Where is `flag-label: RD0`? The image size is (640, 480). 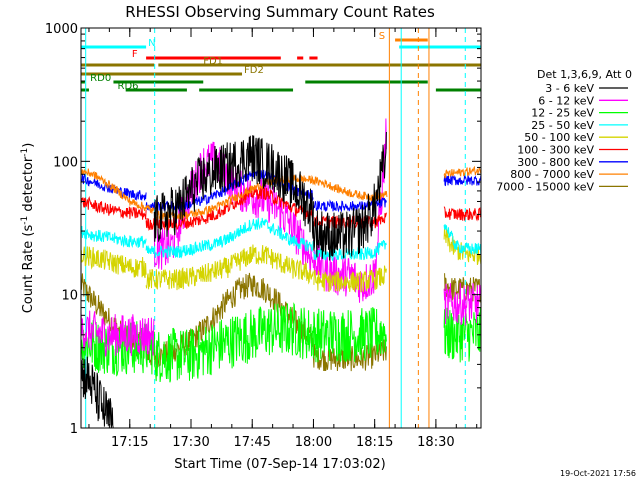 flag-label: RD0 is located at coordinates (100, 78).